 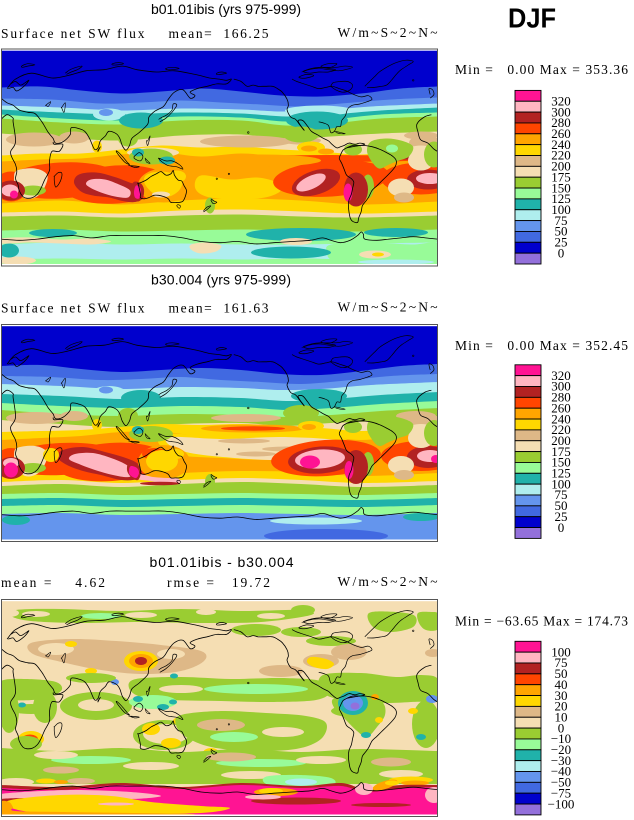 I want to click on svg-text: 20, so click(x=561, y=706).